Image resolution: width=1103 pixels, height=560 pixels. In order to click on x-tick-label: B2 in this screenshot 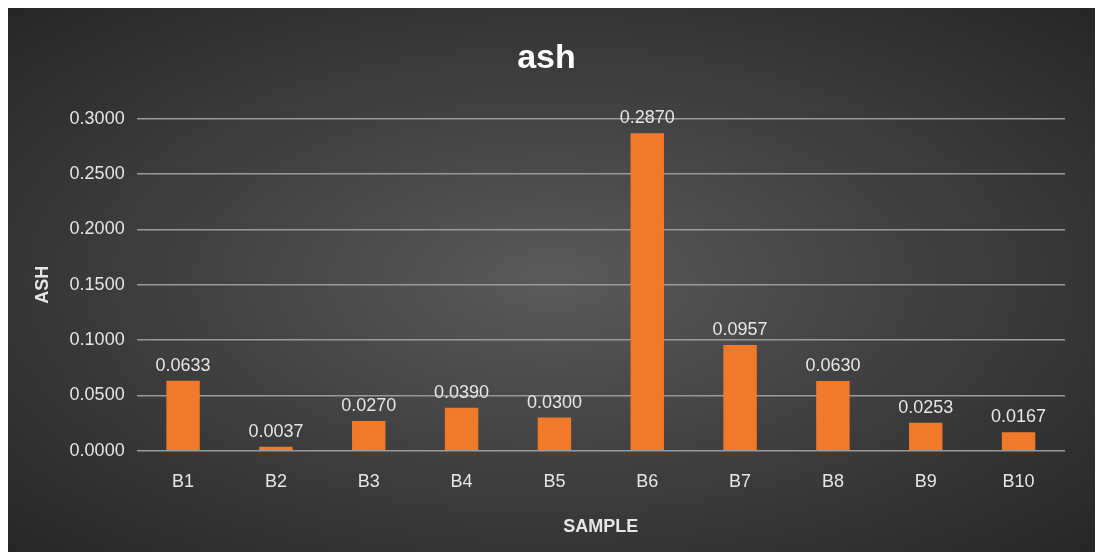, I will do `click(275, 480)`.